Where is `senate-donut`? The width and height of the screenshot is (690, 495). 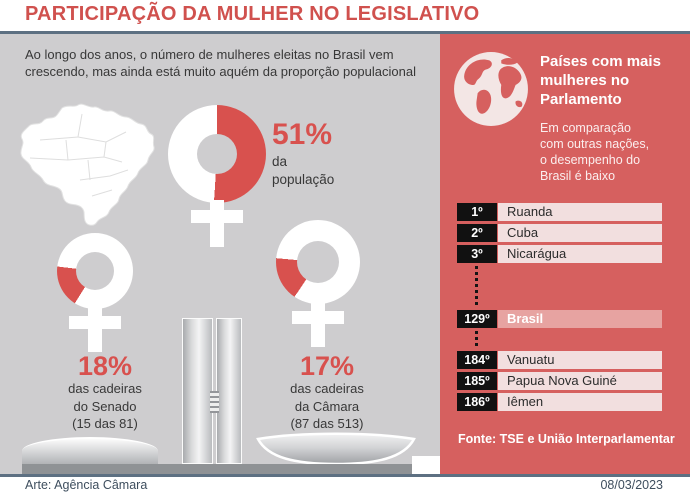
senate-donut is located at coordinates (95, 271).